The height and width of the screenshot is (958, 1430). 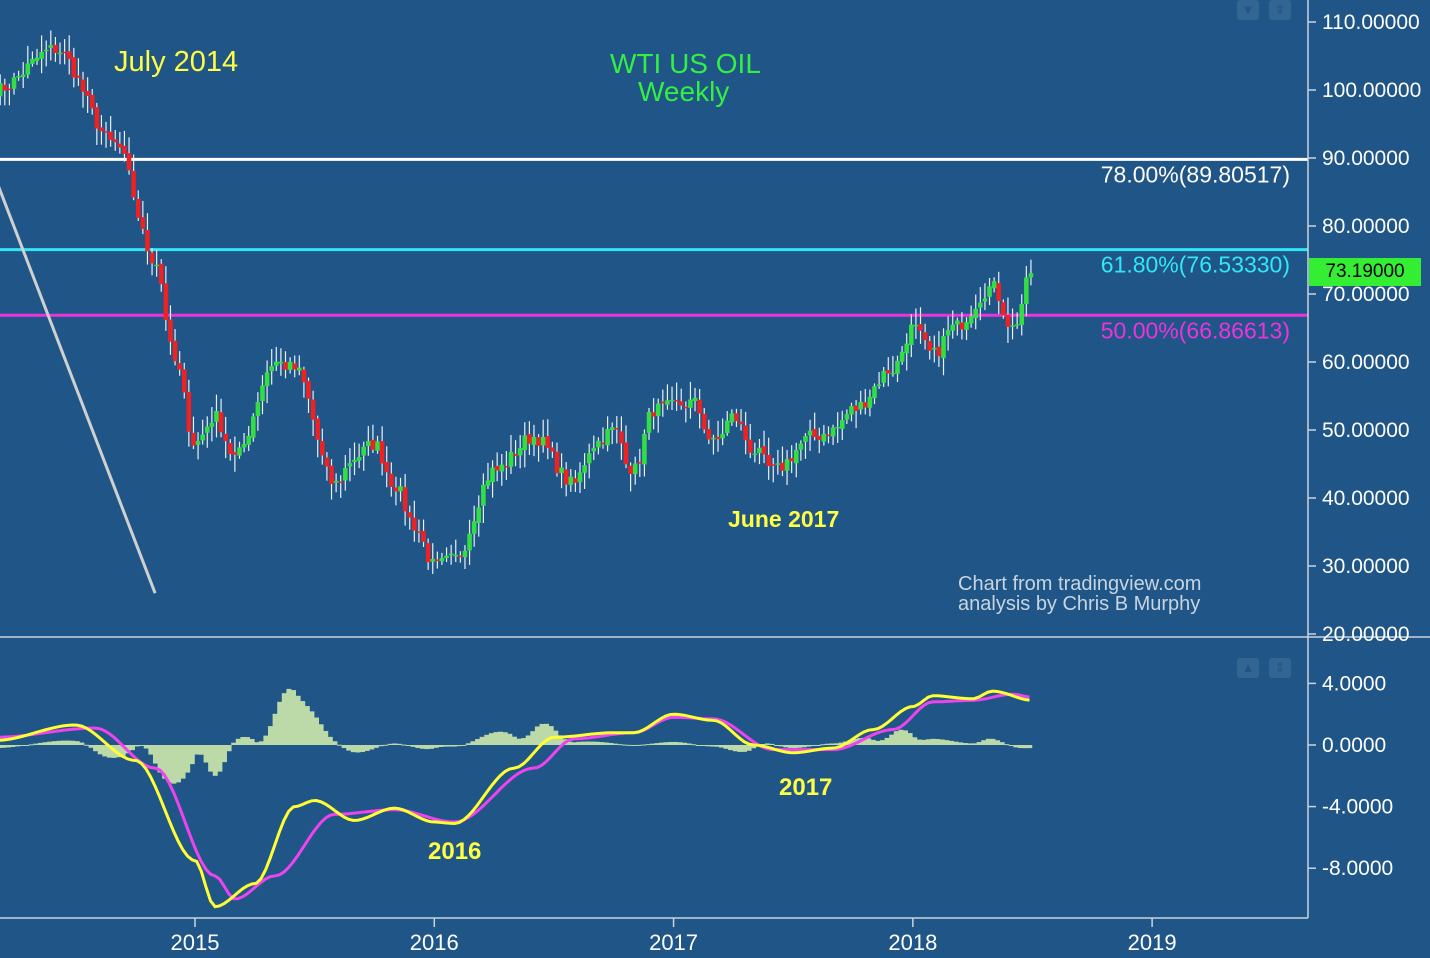 What do you see at coordinates (806, 787) in the screenshot?
I see `annotation-macd-2017: 2017` at bounding box center [806, 787].